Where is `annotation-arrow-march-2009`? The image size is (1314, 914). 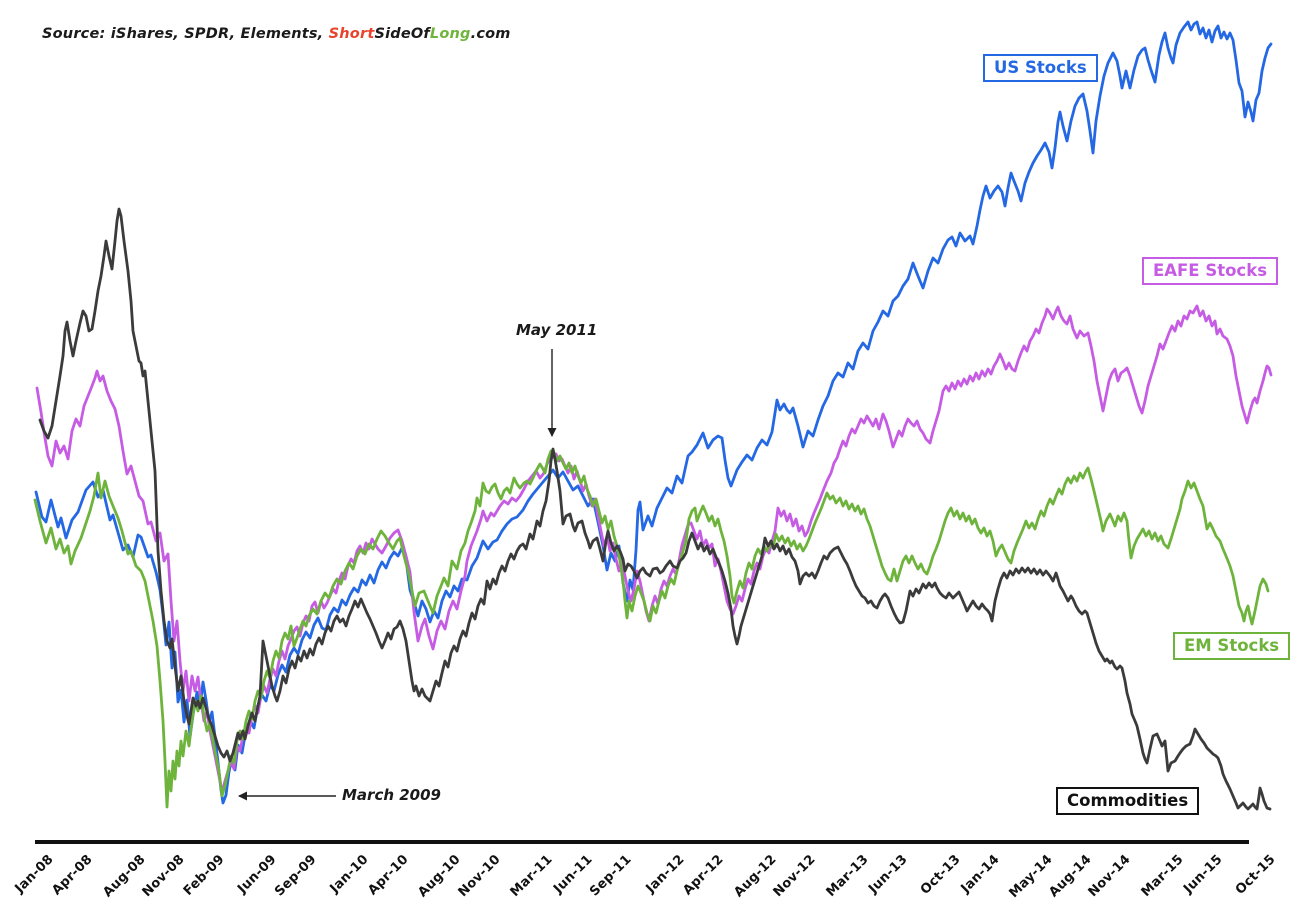 annotation-arrow-march-2009 is located at coordinates (287, 796).